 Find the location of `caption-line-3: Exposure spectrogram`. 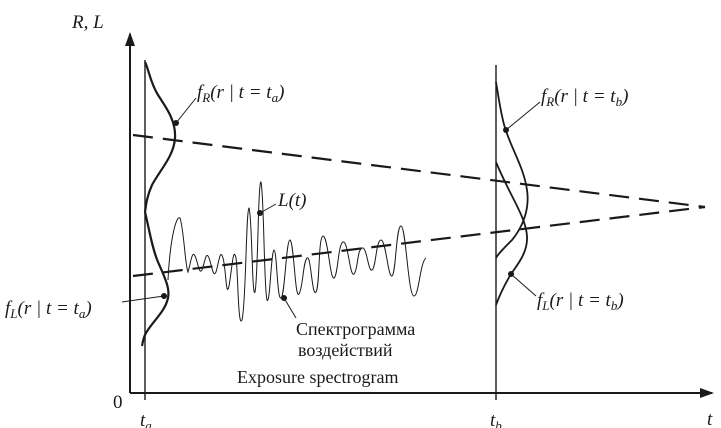

caption-line-3: Exposure spectrogram is located at coordinates (317, 377).